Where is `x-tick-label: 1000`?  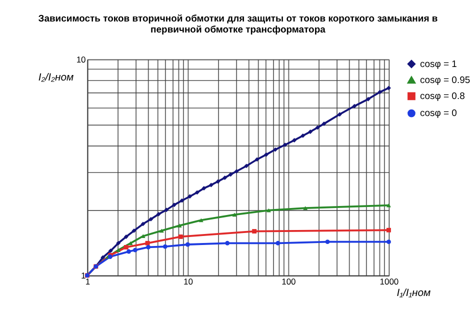
x-tick-label: 1000 is located at coordinates (389, 281).